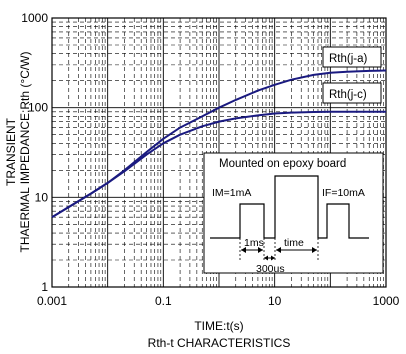 Image resolution: width=406 pixels, height=354 pixels. What do you see at coordinates (218, 301) in the screenshot?
I see `x-tick-labels: 0.001 0.1 10 1000` at bounding box center [218, 301].